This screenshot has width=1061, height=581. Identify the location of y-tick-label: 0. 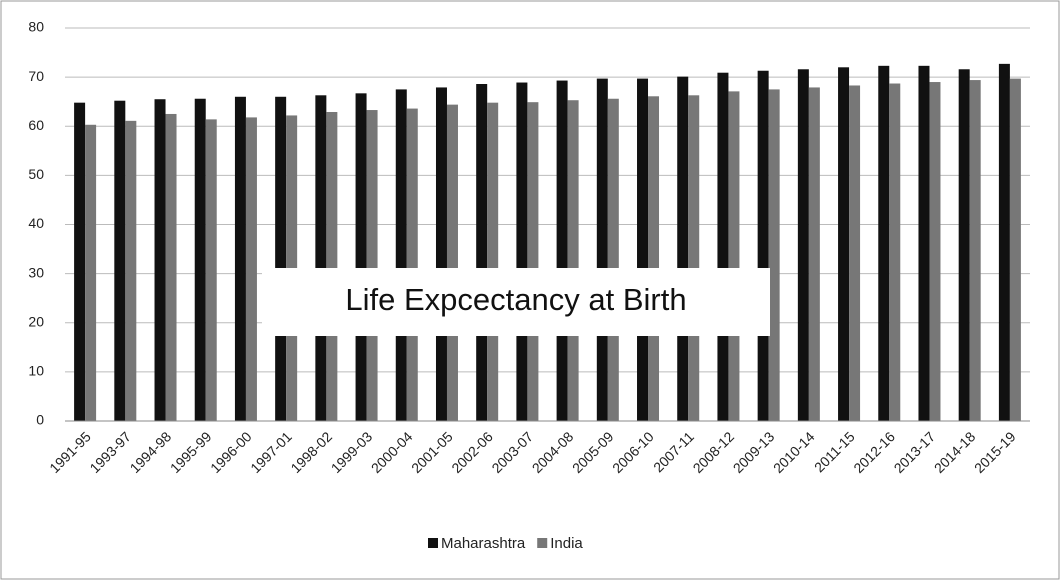
(40, 420).